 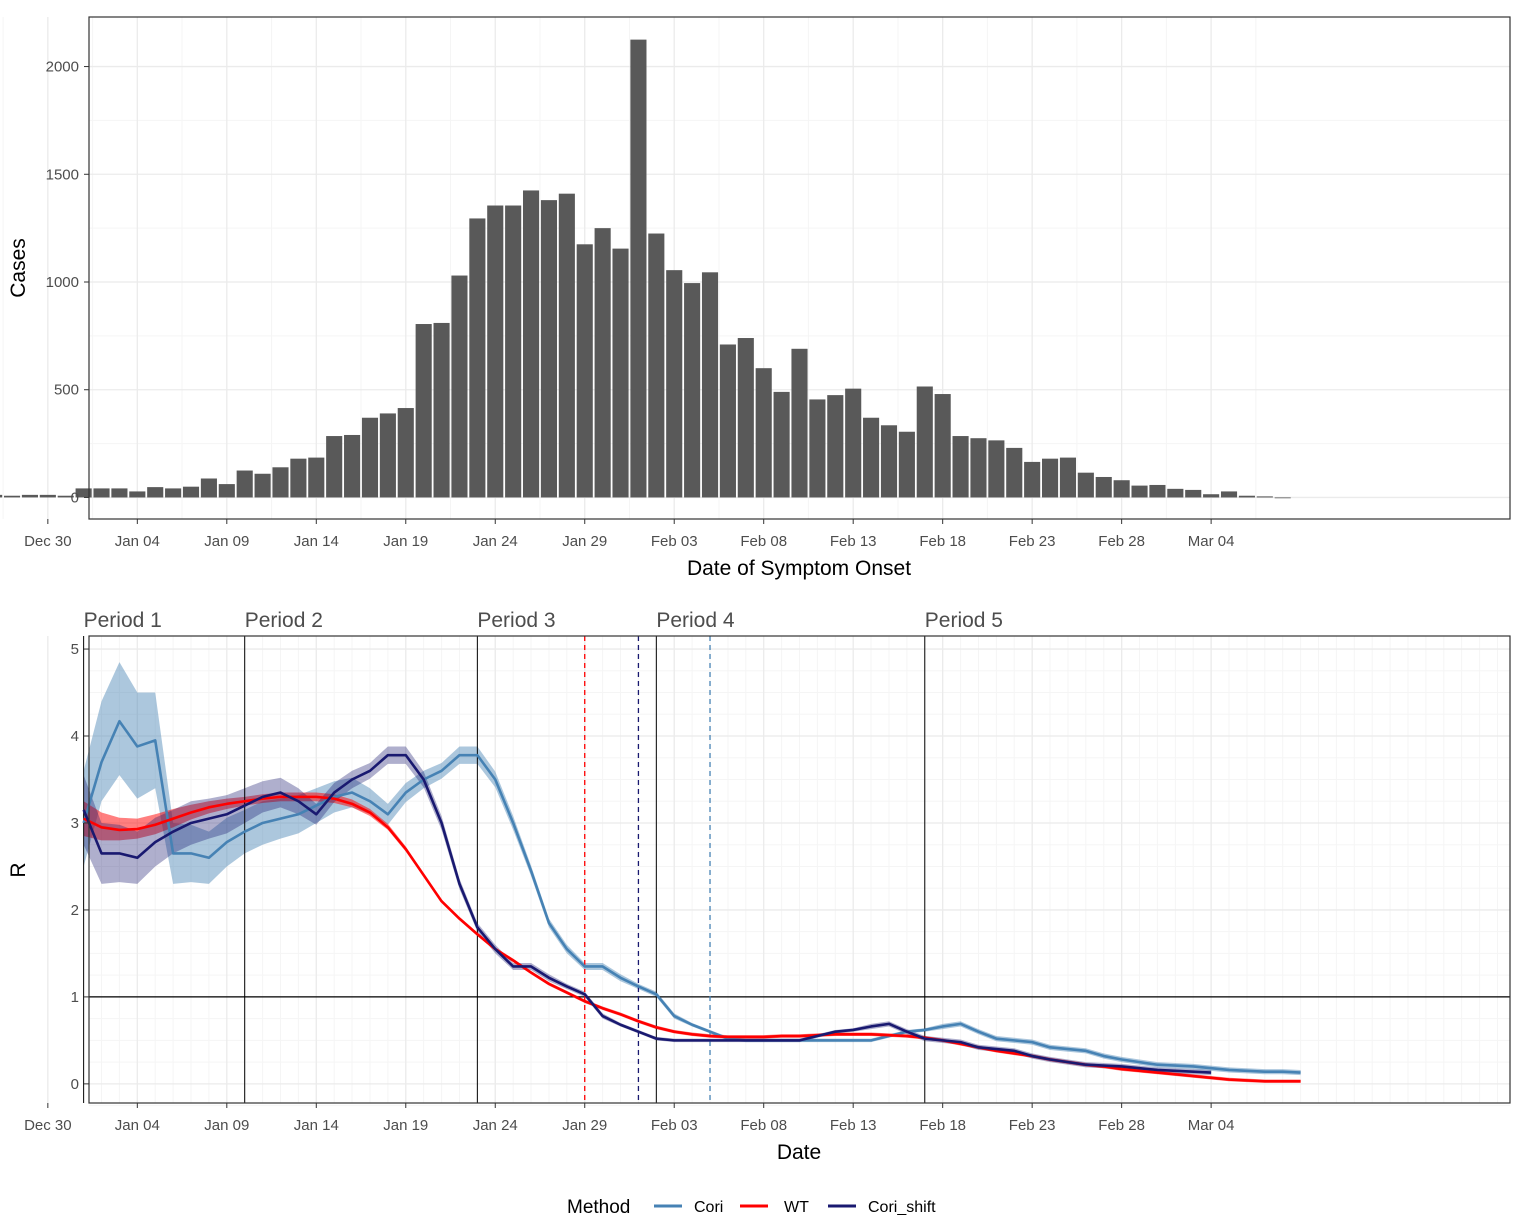 I want to click on y-tick-label: 1000, so click(x=62, y=282).